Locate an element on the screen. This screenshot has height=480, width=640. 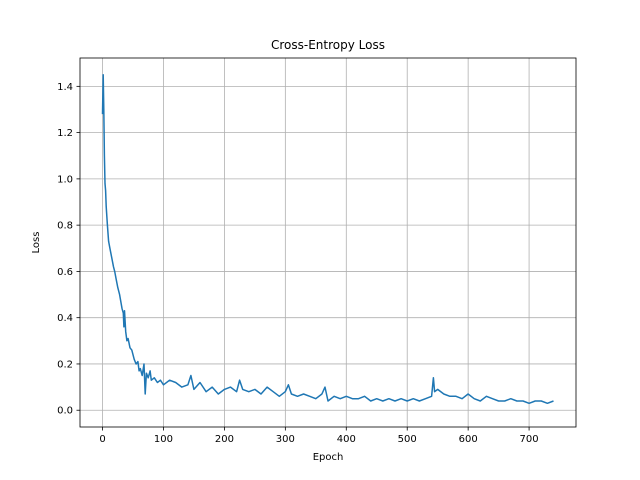
y-tick-label: 0.4 is located at coordinates (65, 318).